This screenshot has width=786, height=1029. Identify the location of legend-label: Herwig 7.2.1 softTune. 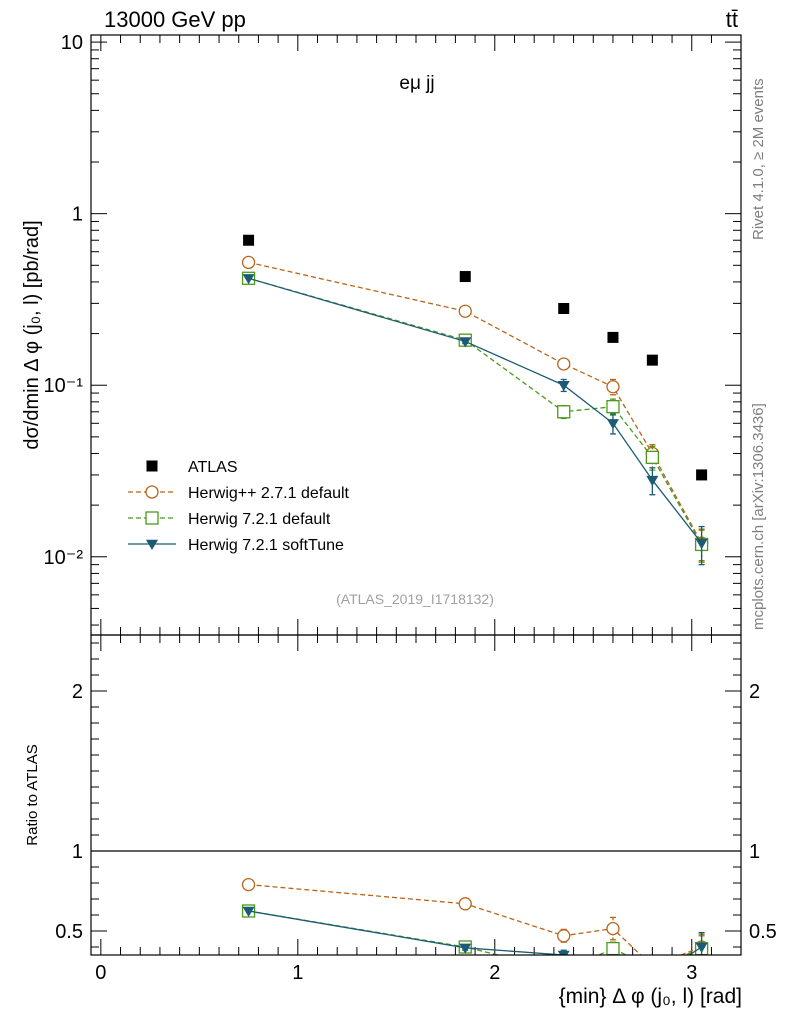
(266, 545).